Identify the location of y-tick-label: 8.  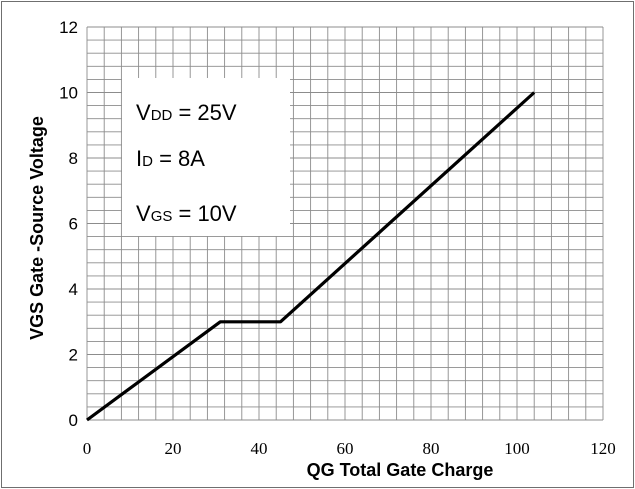
(73, 158).